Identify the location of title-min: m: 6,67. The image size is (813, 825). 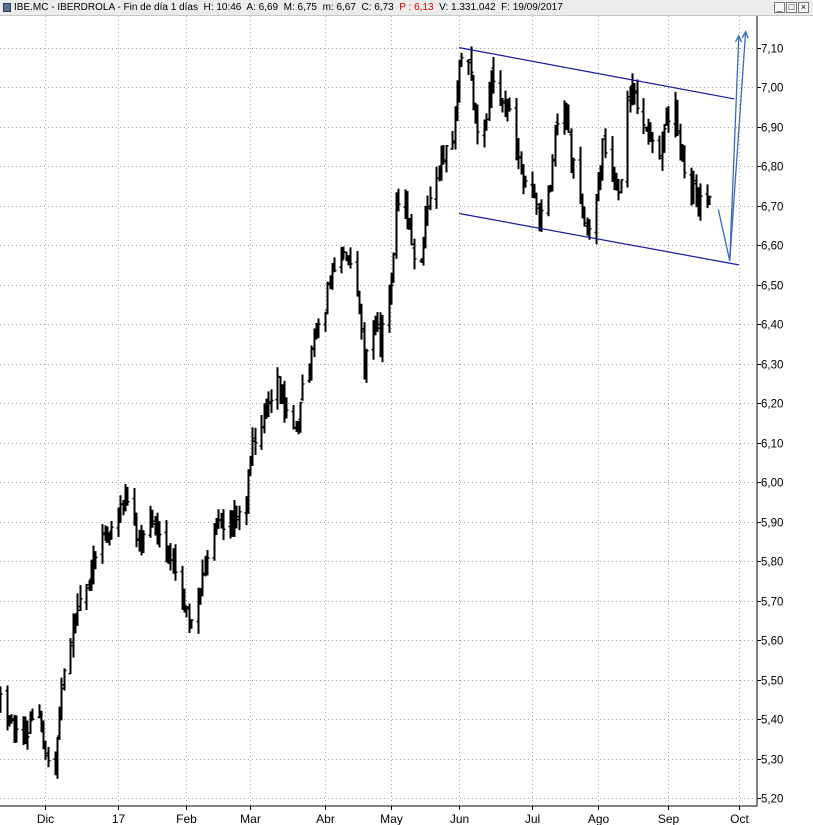
(339, 7).